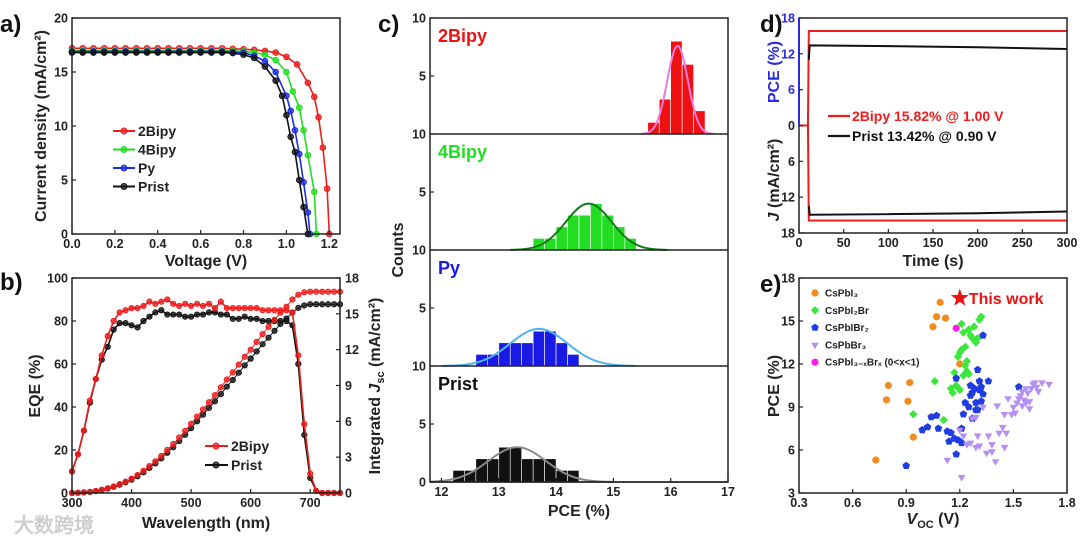 This screenshot has height=539, width=1080. Describe the element at coordinates (1013, 503) in the screenshot. I see `e-x-tick-label: 1.5` at that location.